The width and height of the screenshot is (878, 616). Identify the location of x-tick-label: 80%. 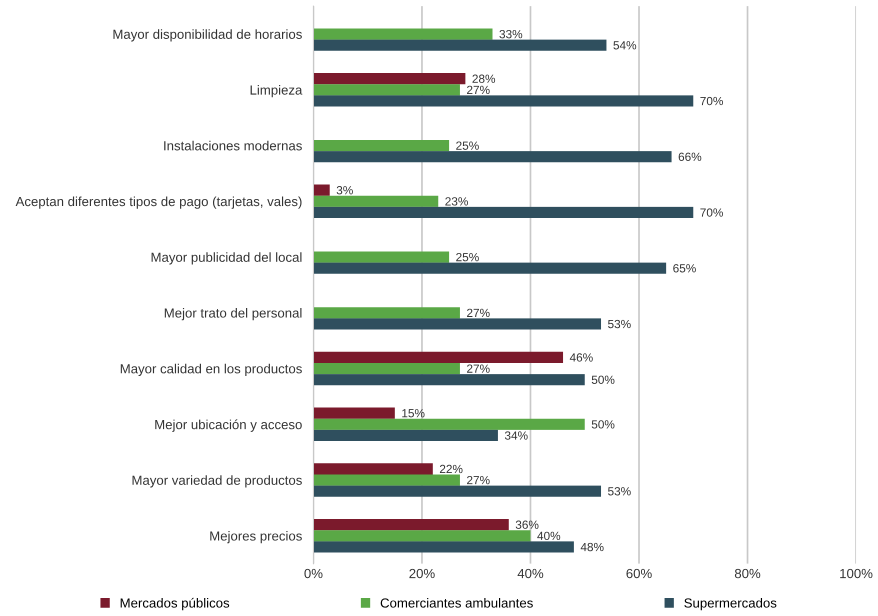
(747, 573).